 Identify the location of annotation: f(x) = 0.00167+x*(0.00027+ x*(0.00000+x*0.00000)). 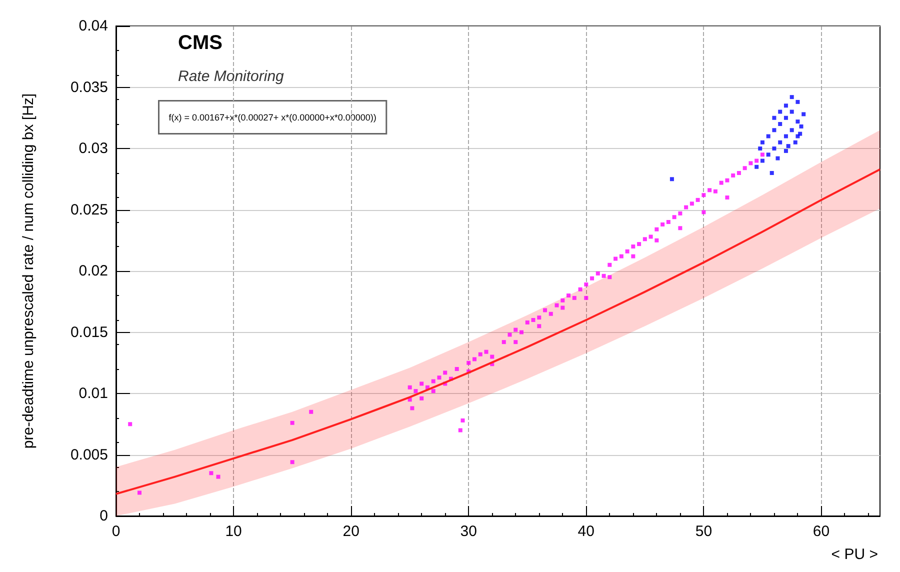
(272, 117).